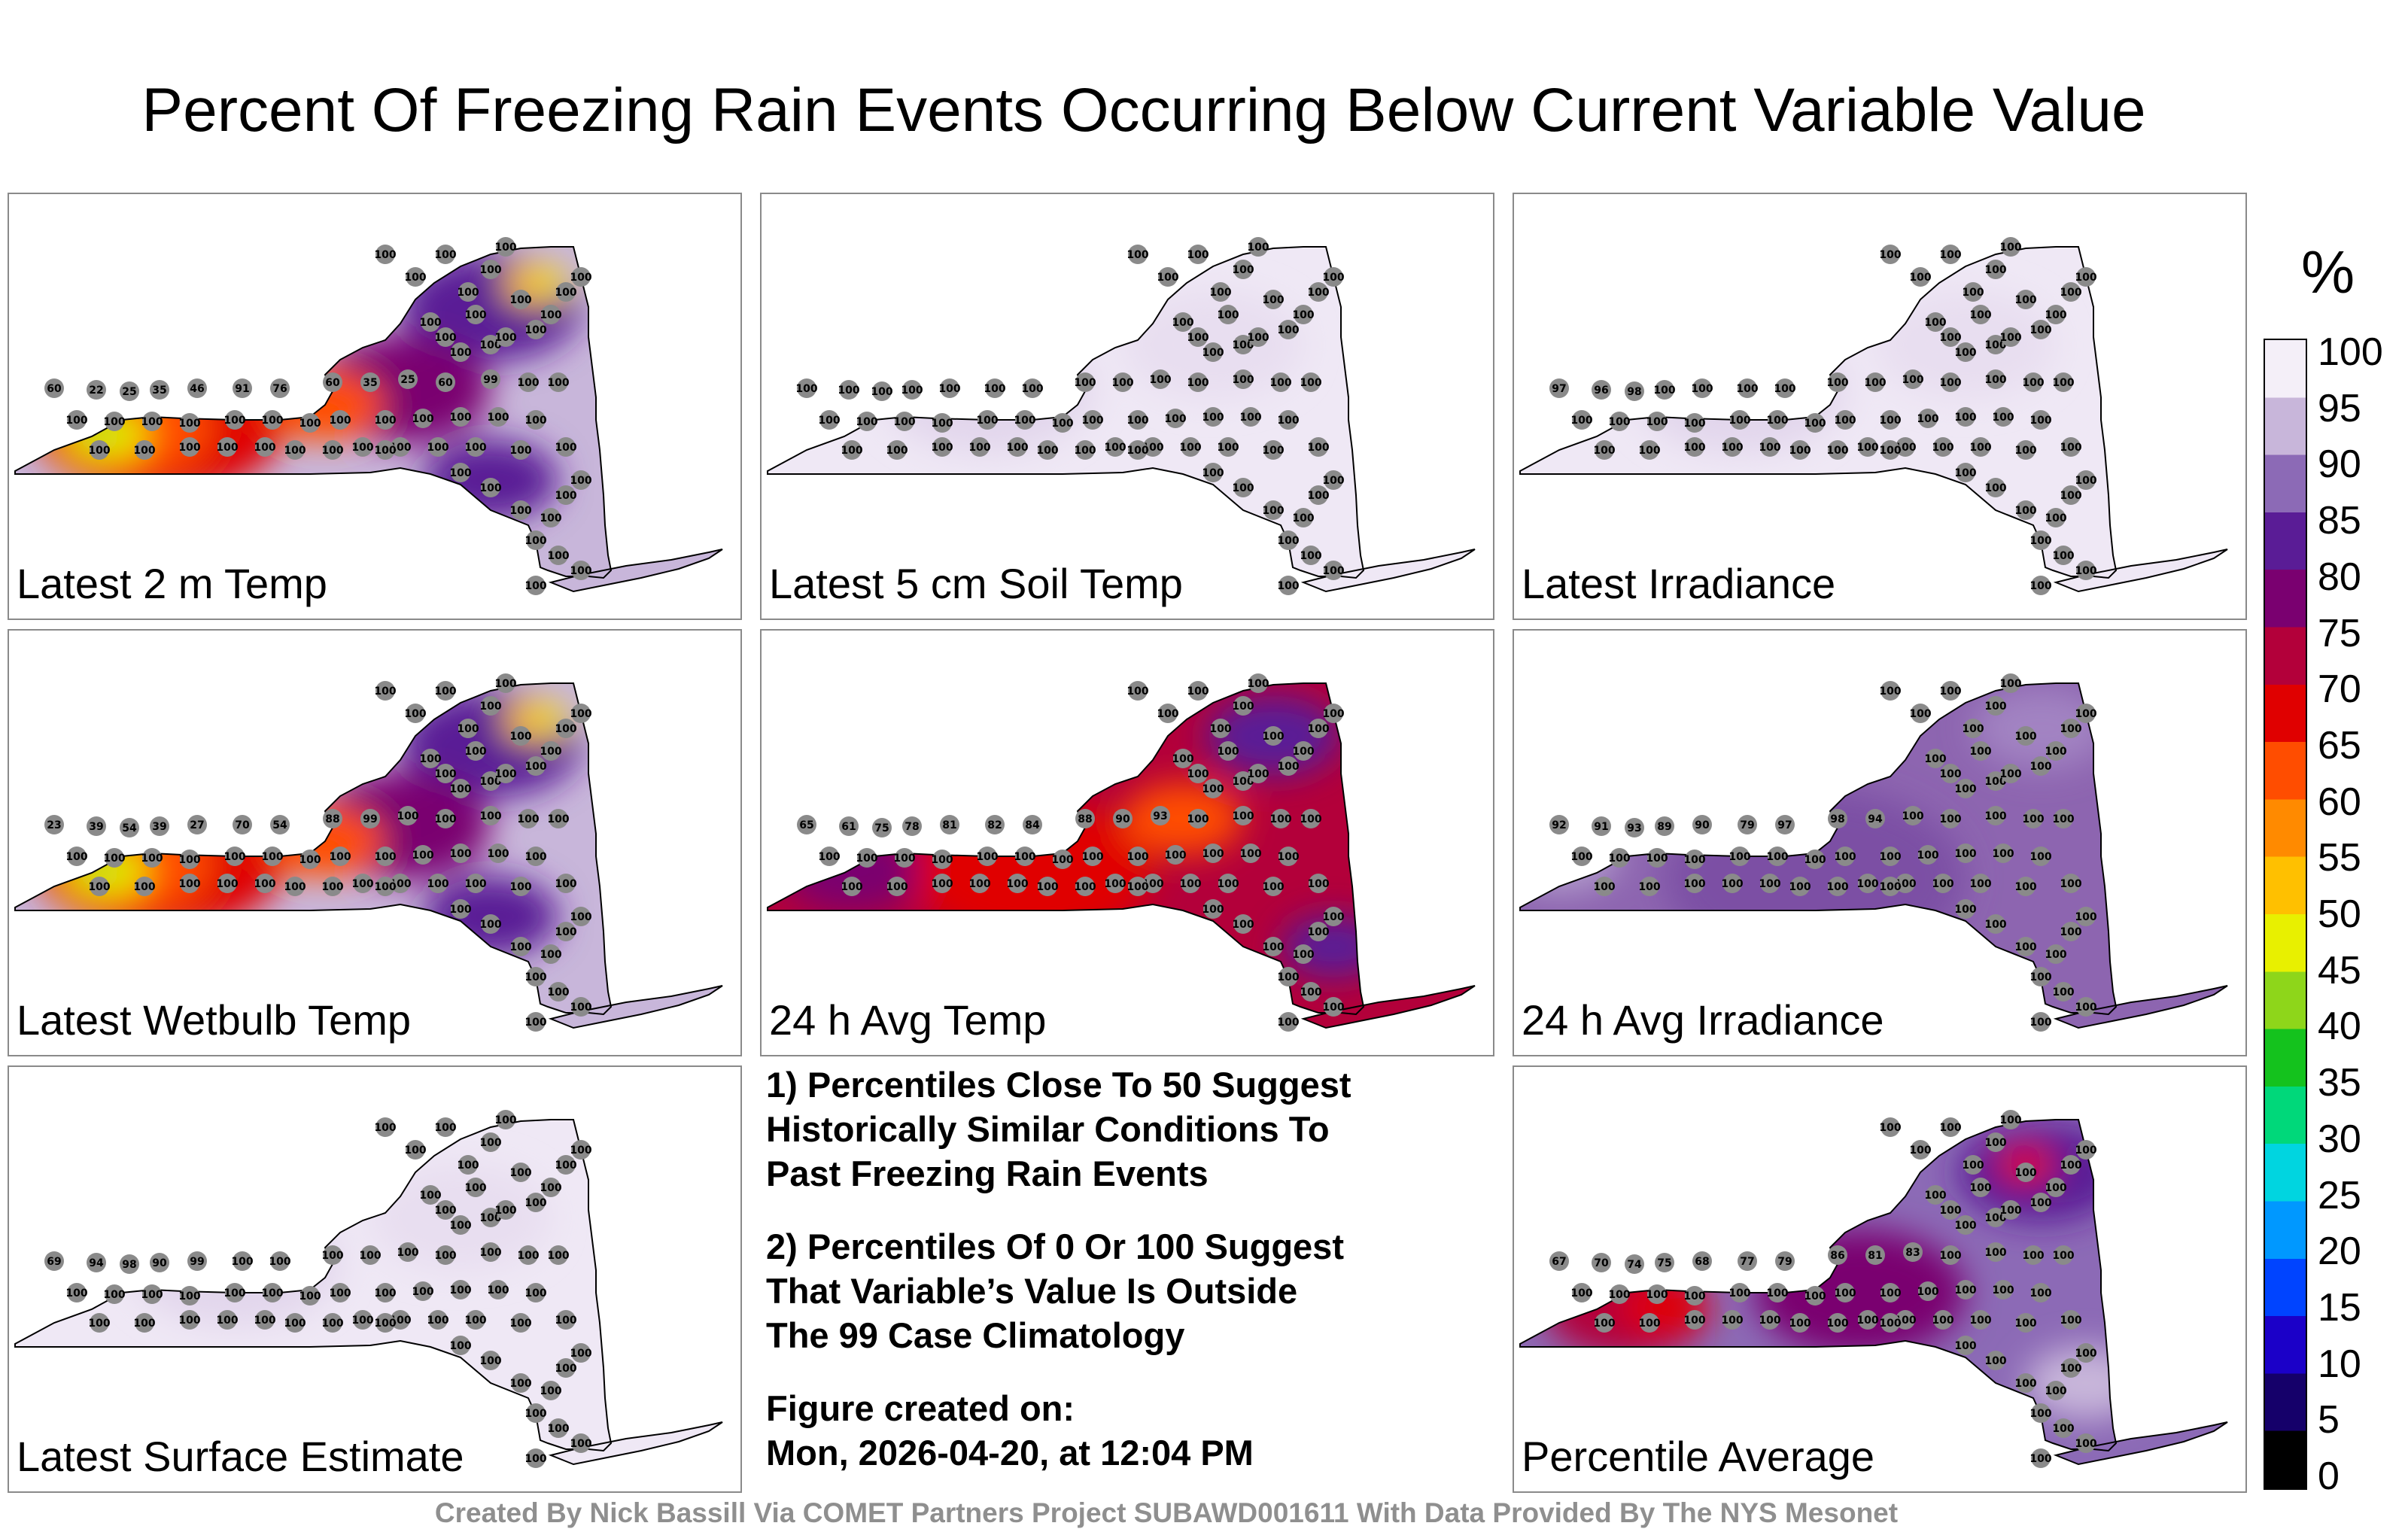 The height and width of the screenshot is (1535, 2408). Describe the element at coordinates (1784, 825) in the screenshot. I see `station-value: 97` at that location.